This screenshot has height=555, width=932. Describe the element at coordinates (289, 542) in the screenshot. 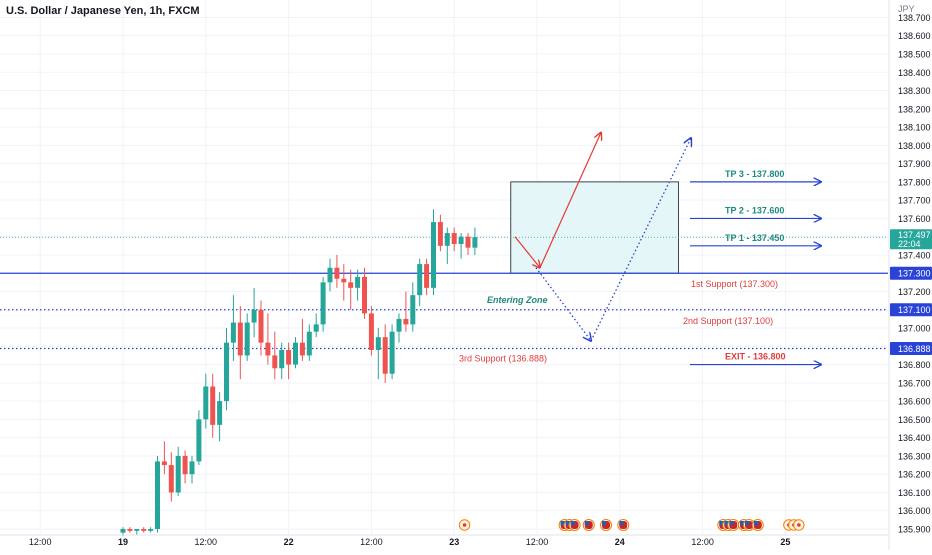

I see `x-tick-label: 22` at that location.